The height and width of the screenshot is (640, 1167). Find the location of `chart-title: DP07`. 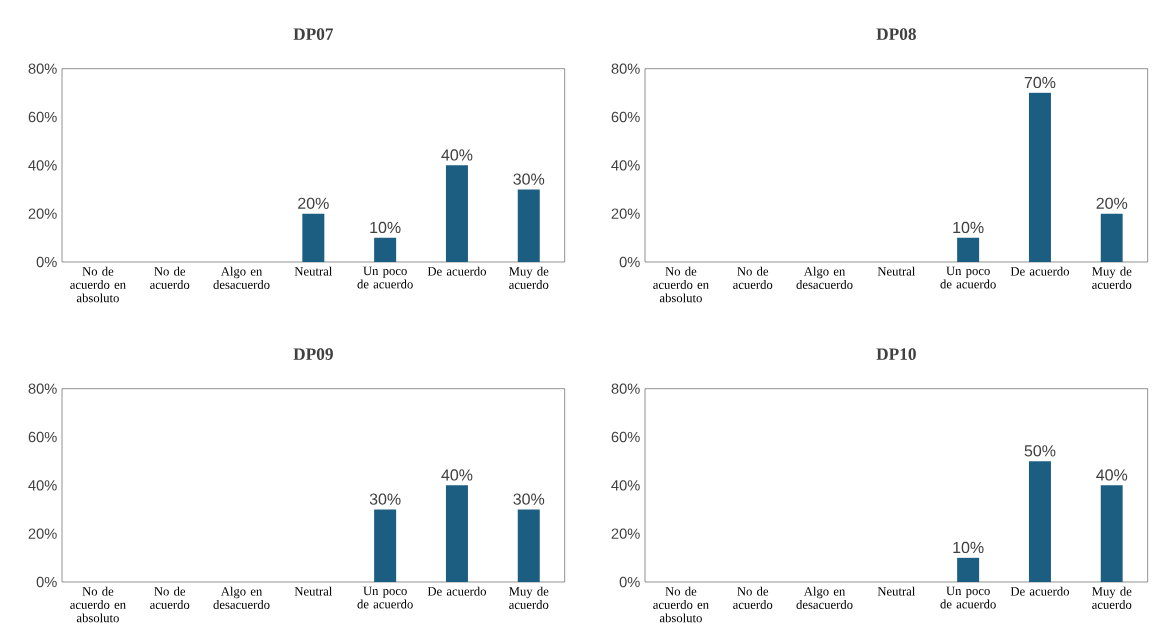

chart-title: DP07 is located at coordinates (313, 34).